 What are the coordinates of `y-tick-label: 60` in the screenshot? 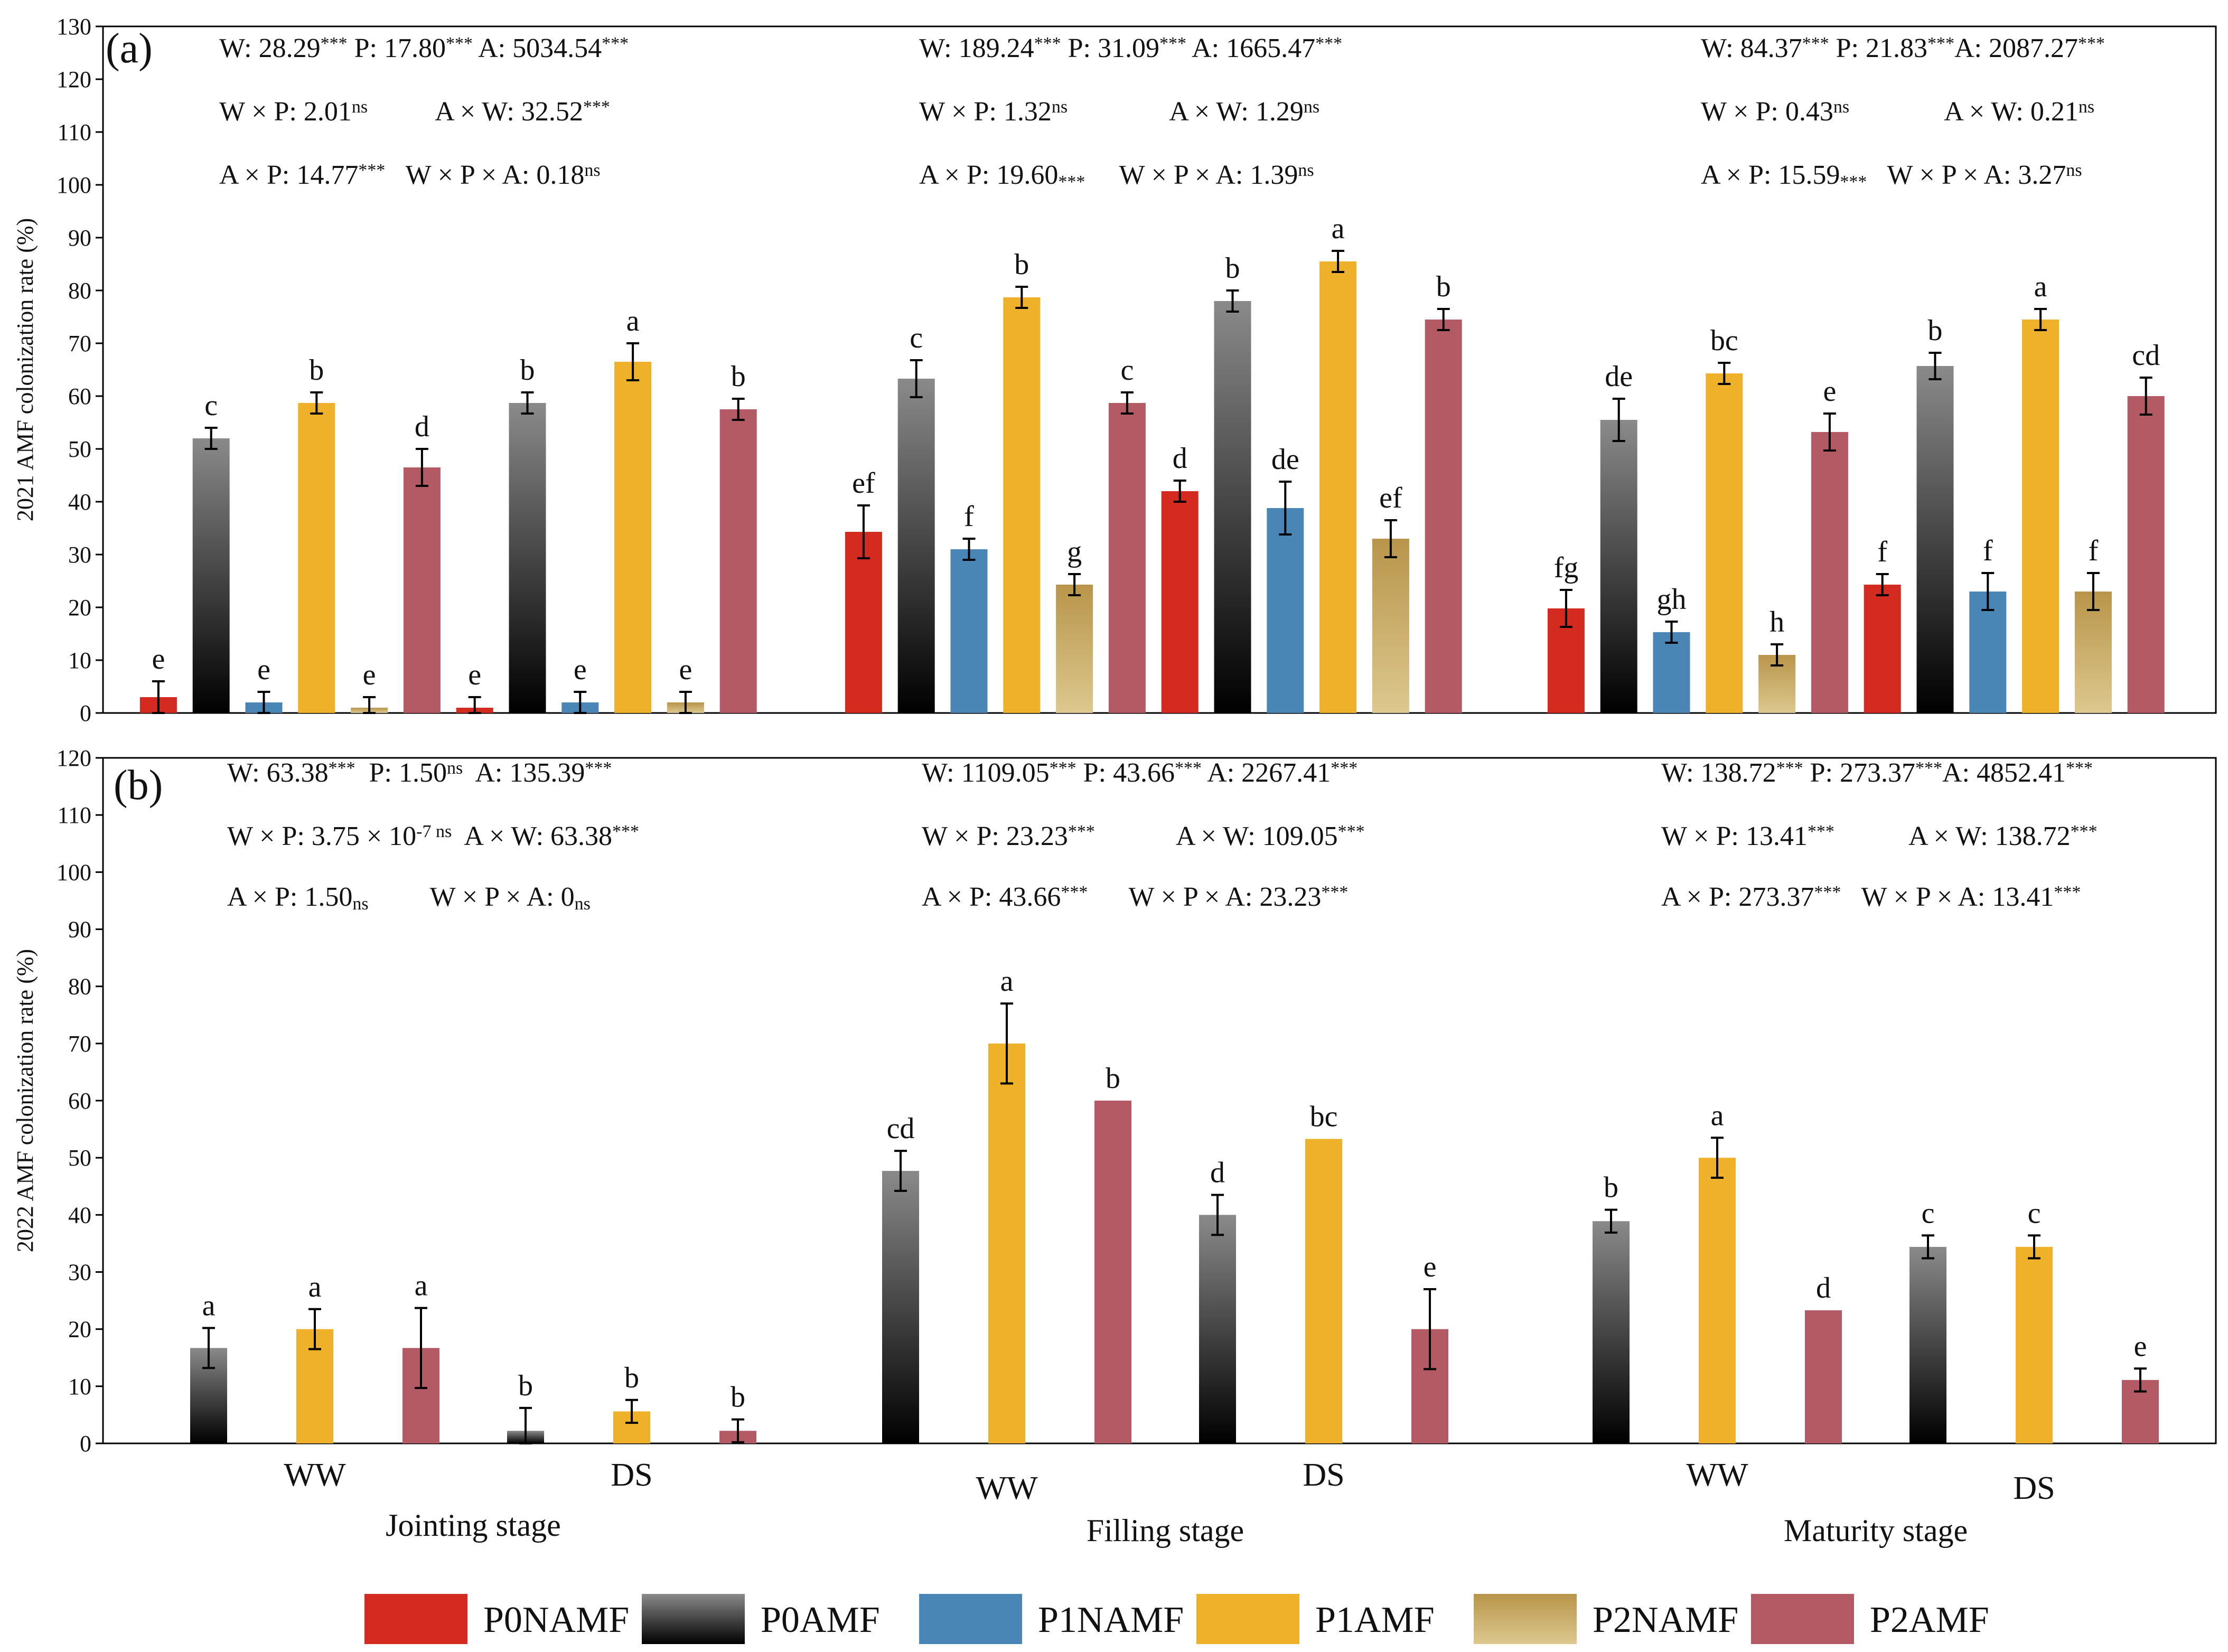 It's located at (79, 1101).